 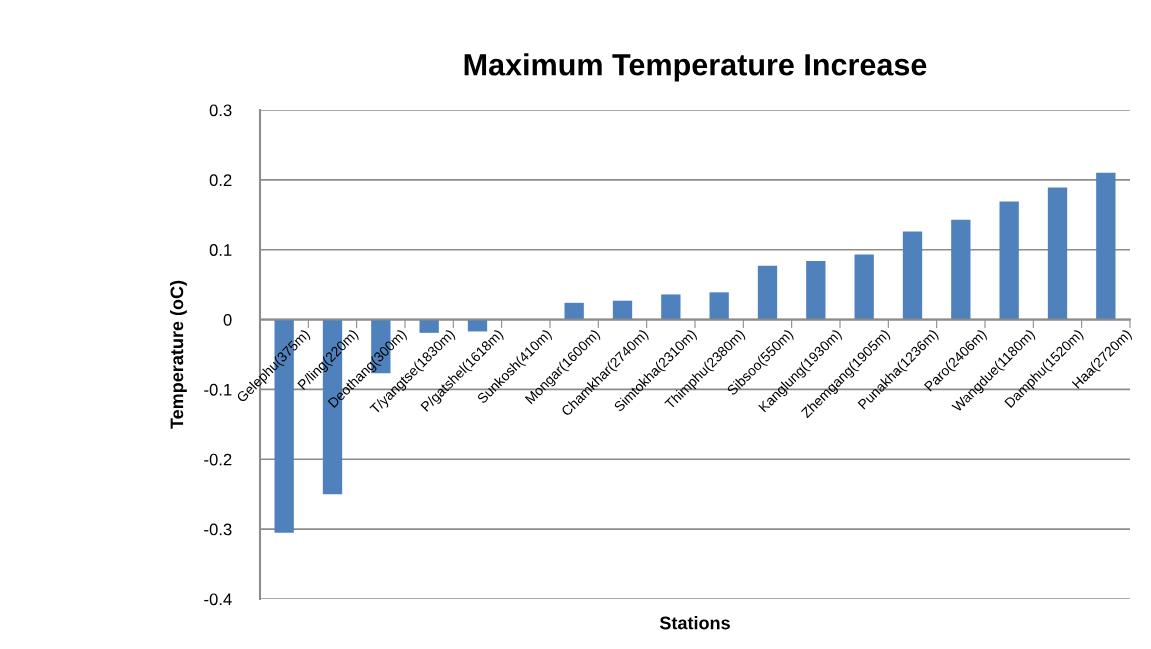 What do you see at coordinates (227, 319) in the screenshot?
I see `y-tick-label: 0` at bounding box center [227, 319].